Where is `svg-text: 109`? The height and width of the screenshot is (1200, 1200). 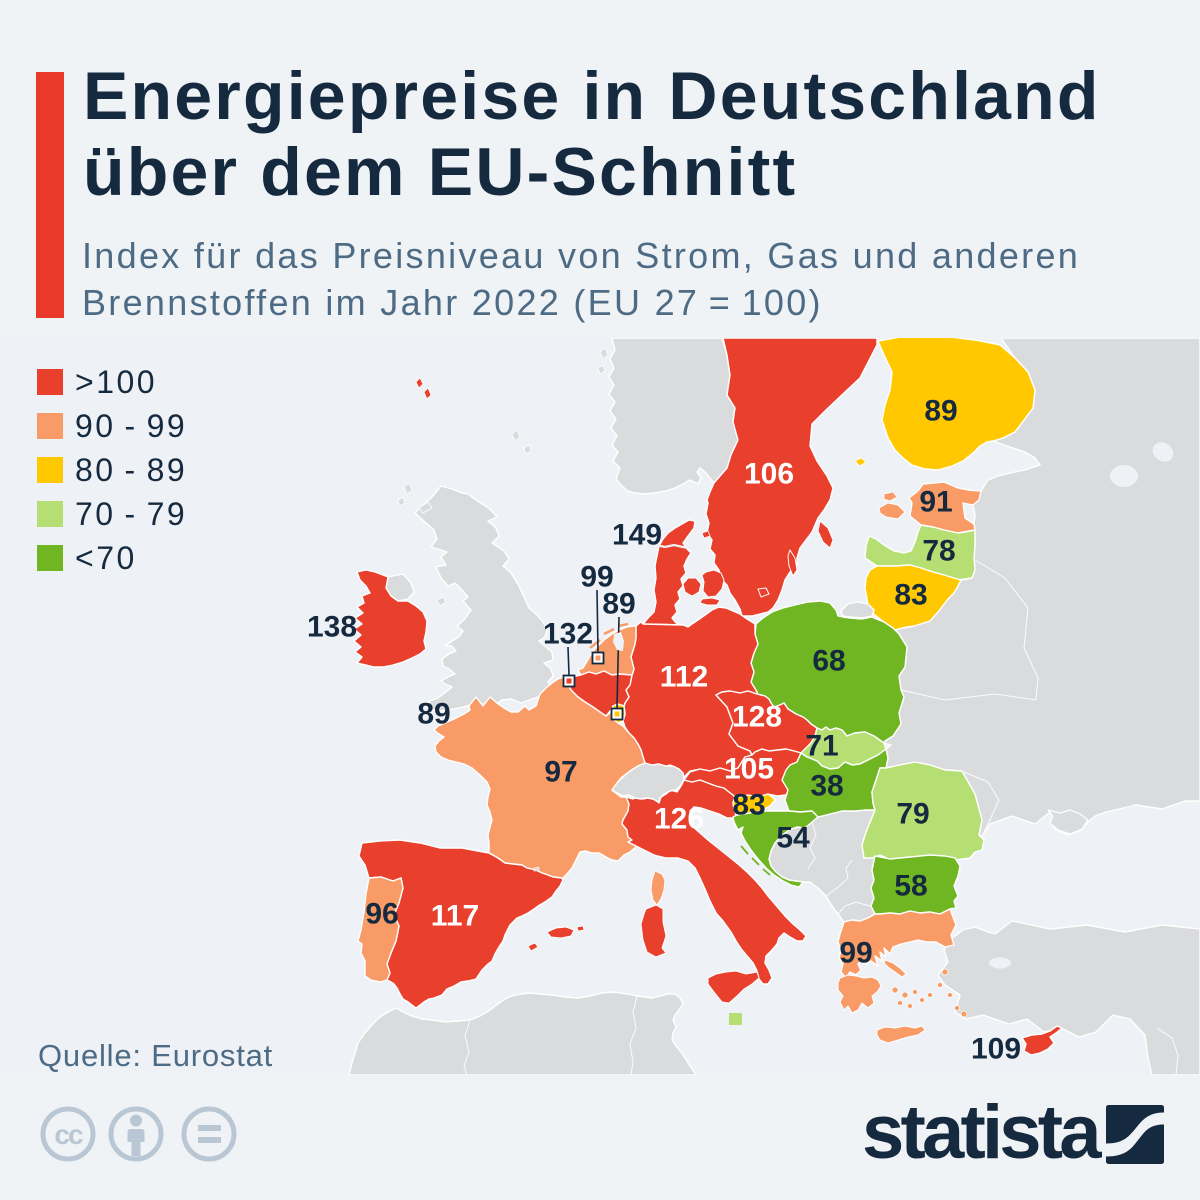 svg-text: 109 is located at coordinates (996, 1049).